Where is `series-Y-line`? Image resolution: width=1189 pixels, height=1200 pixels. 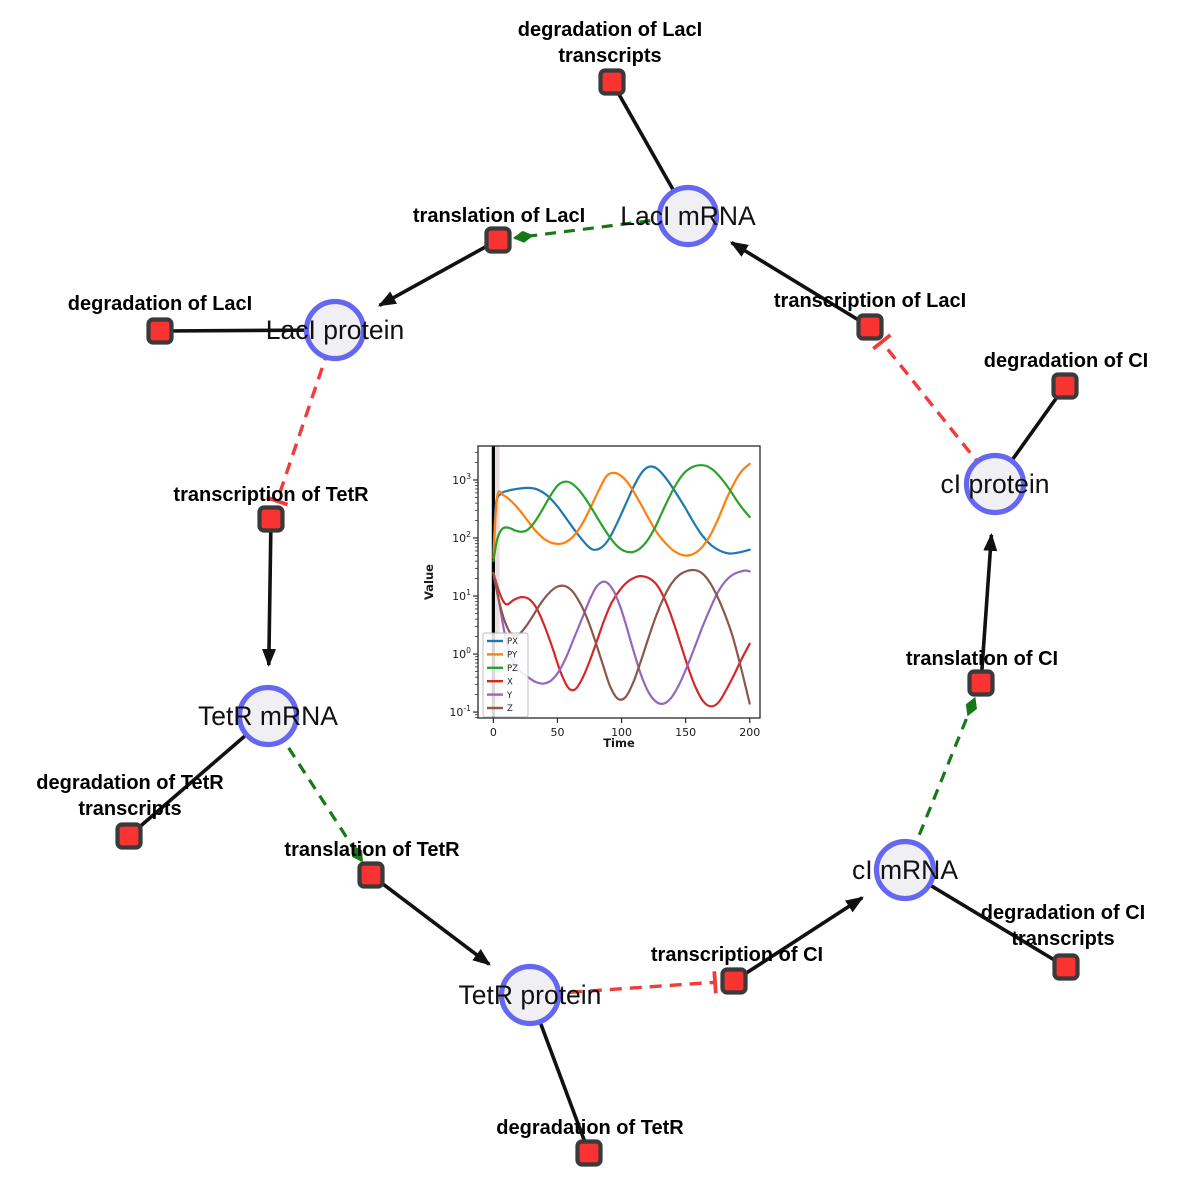
series-Y-line is located at coordinates (621, 637).